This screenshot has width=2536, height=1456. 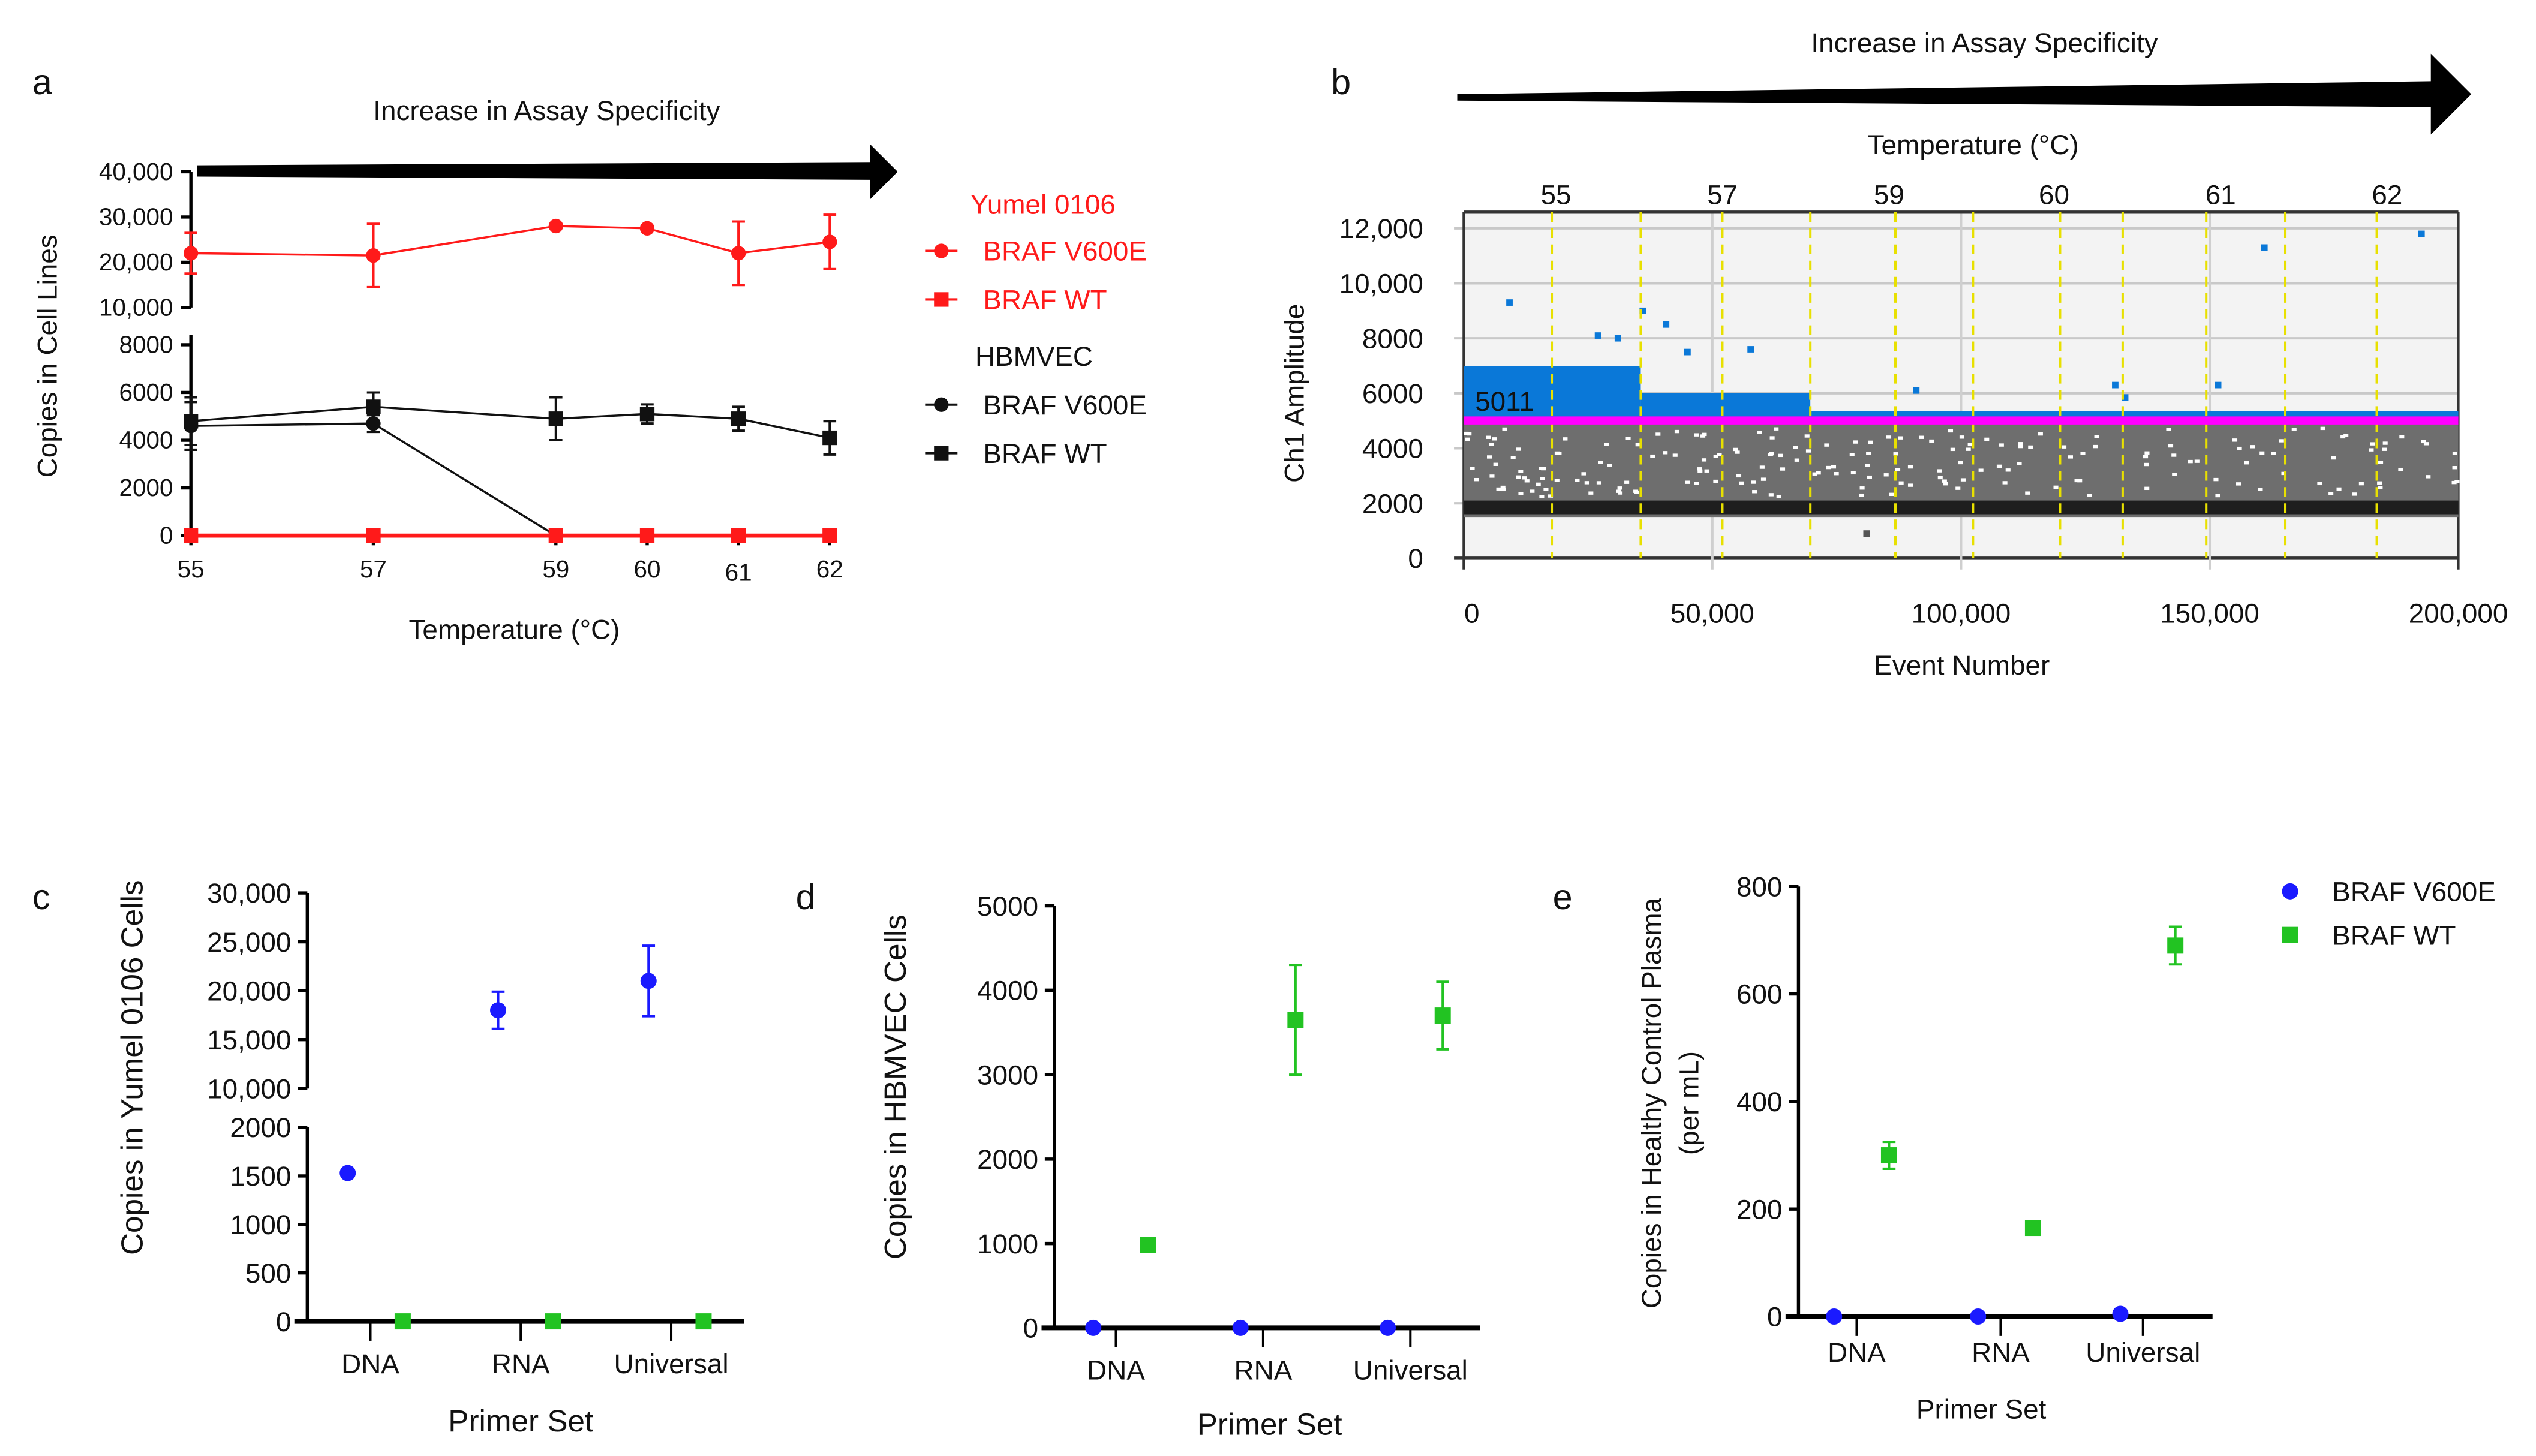 What do you see at coordinates (260, 1225) in the screenshot?
I see `y-tick-label: 1000` at bounding box center [260, 1225].